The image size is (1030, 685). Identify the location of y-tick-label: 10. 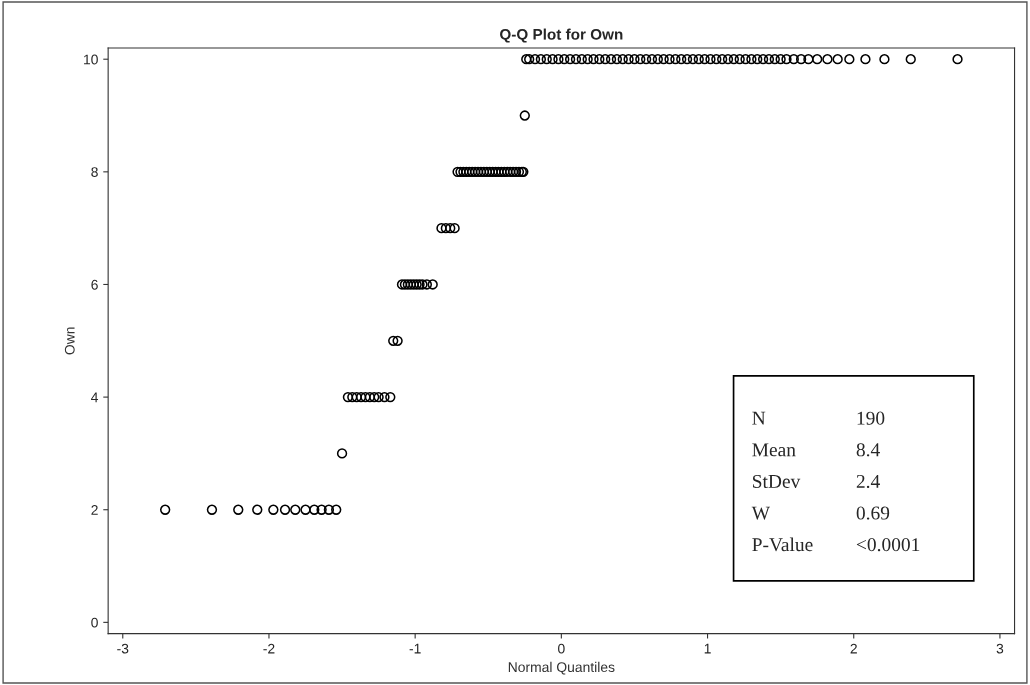
(91, 59).